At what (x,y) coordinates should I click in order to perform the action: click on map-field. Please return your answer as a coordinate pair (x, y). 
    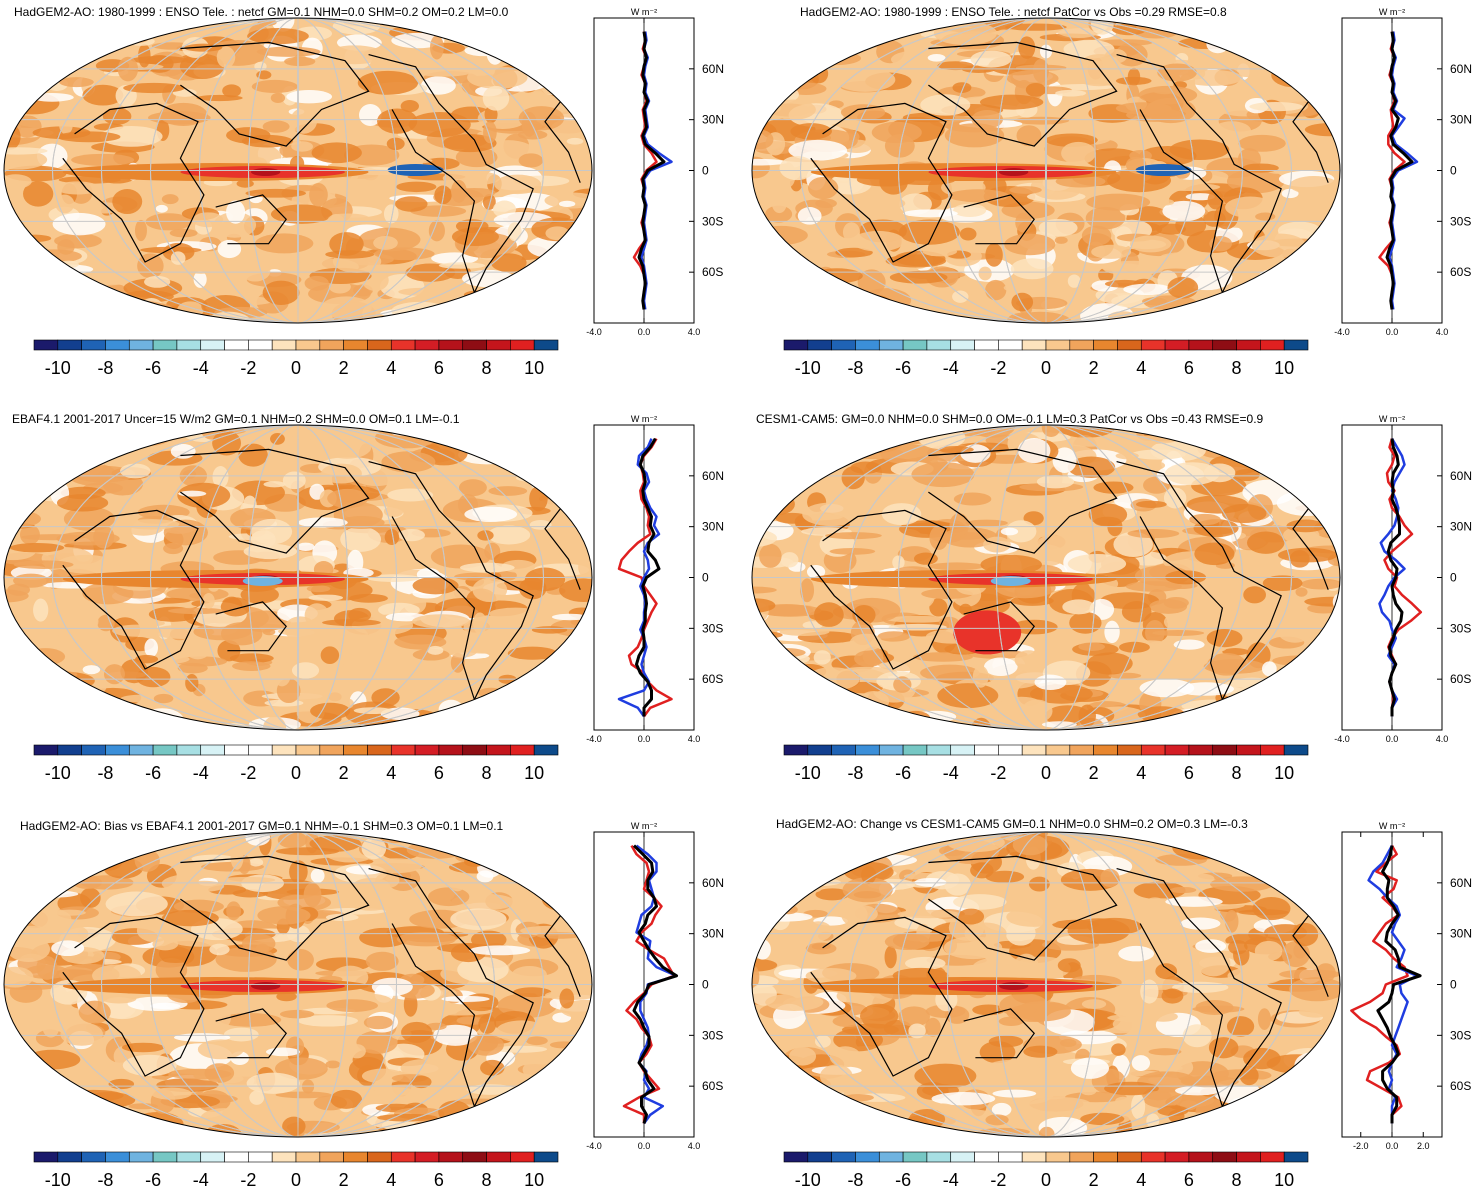
    Looking at the image, I should click on (298, 984).